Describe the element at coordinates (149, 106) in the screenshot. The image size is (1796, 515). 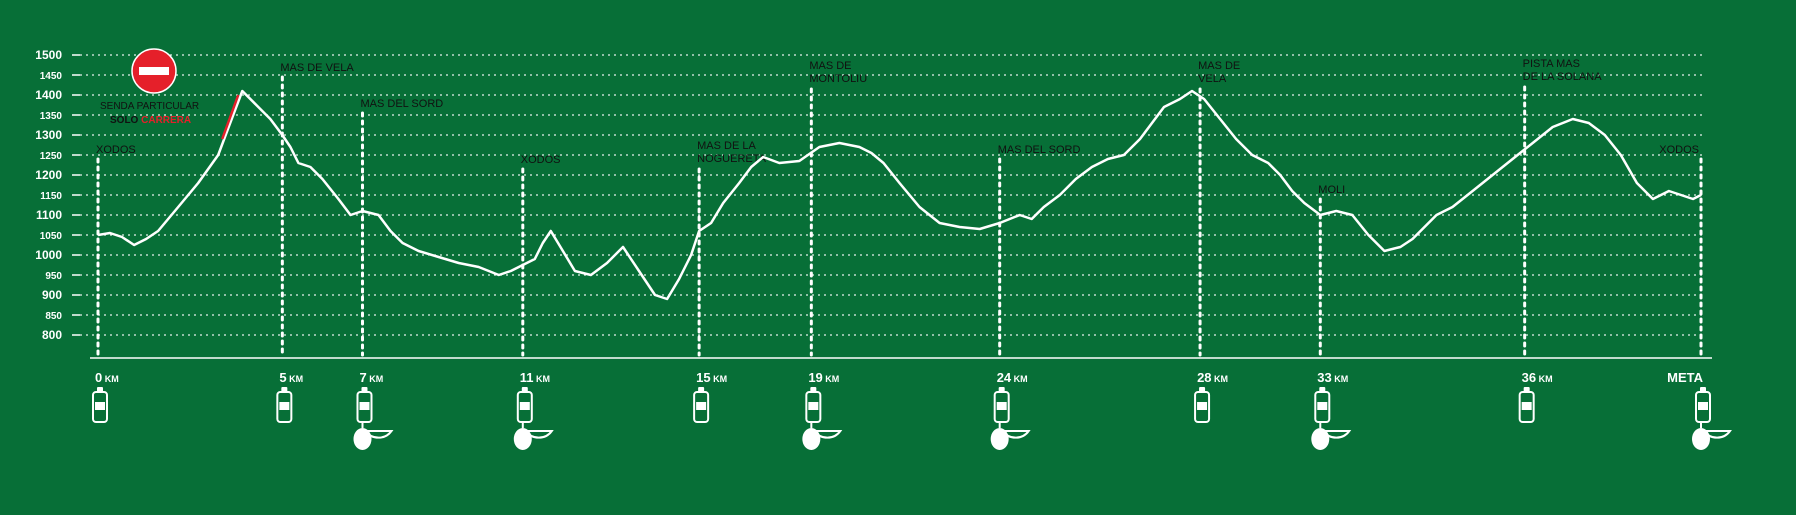
I see `note-line-1: SENDA PARTICULAR` at that location.